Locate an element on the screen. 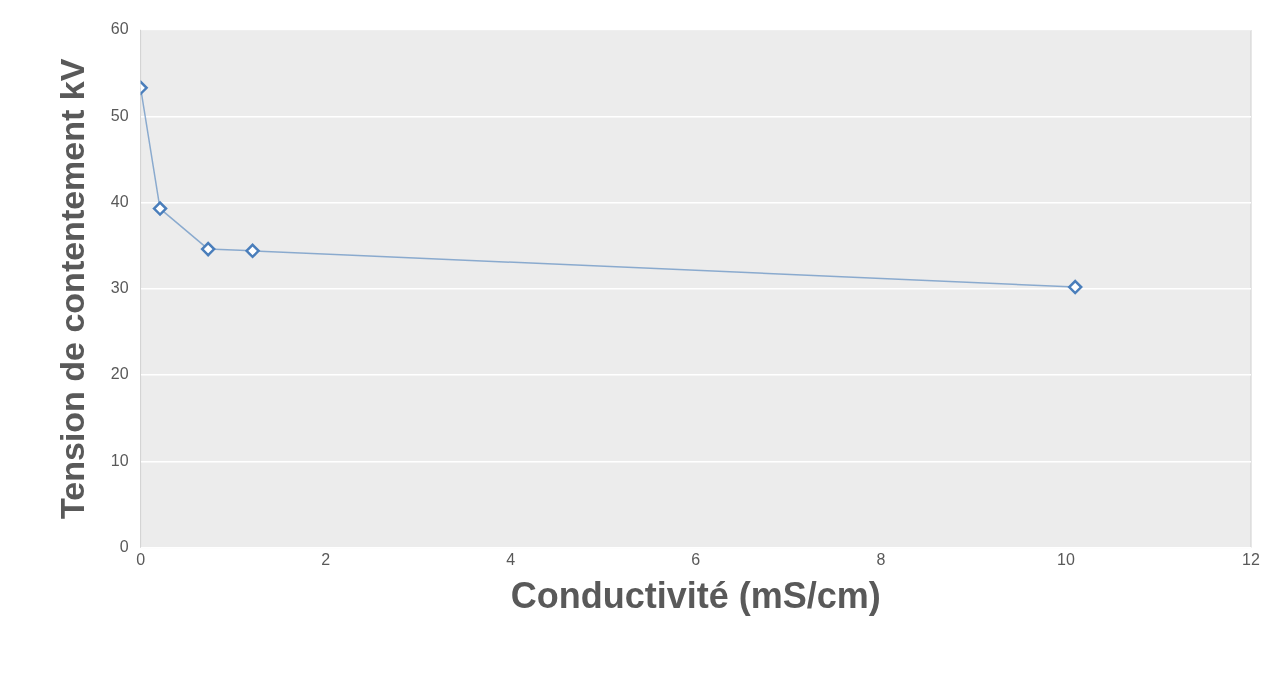 The height and width of the screenshot is (684, 1287). y-axis-title: Tension de contentement kV is located at coordinates (71, 288).